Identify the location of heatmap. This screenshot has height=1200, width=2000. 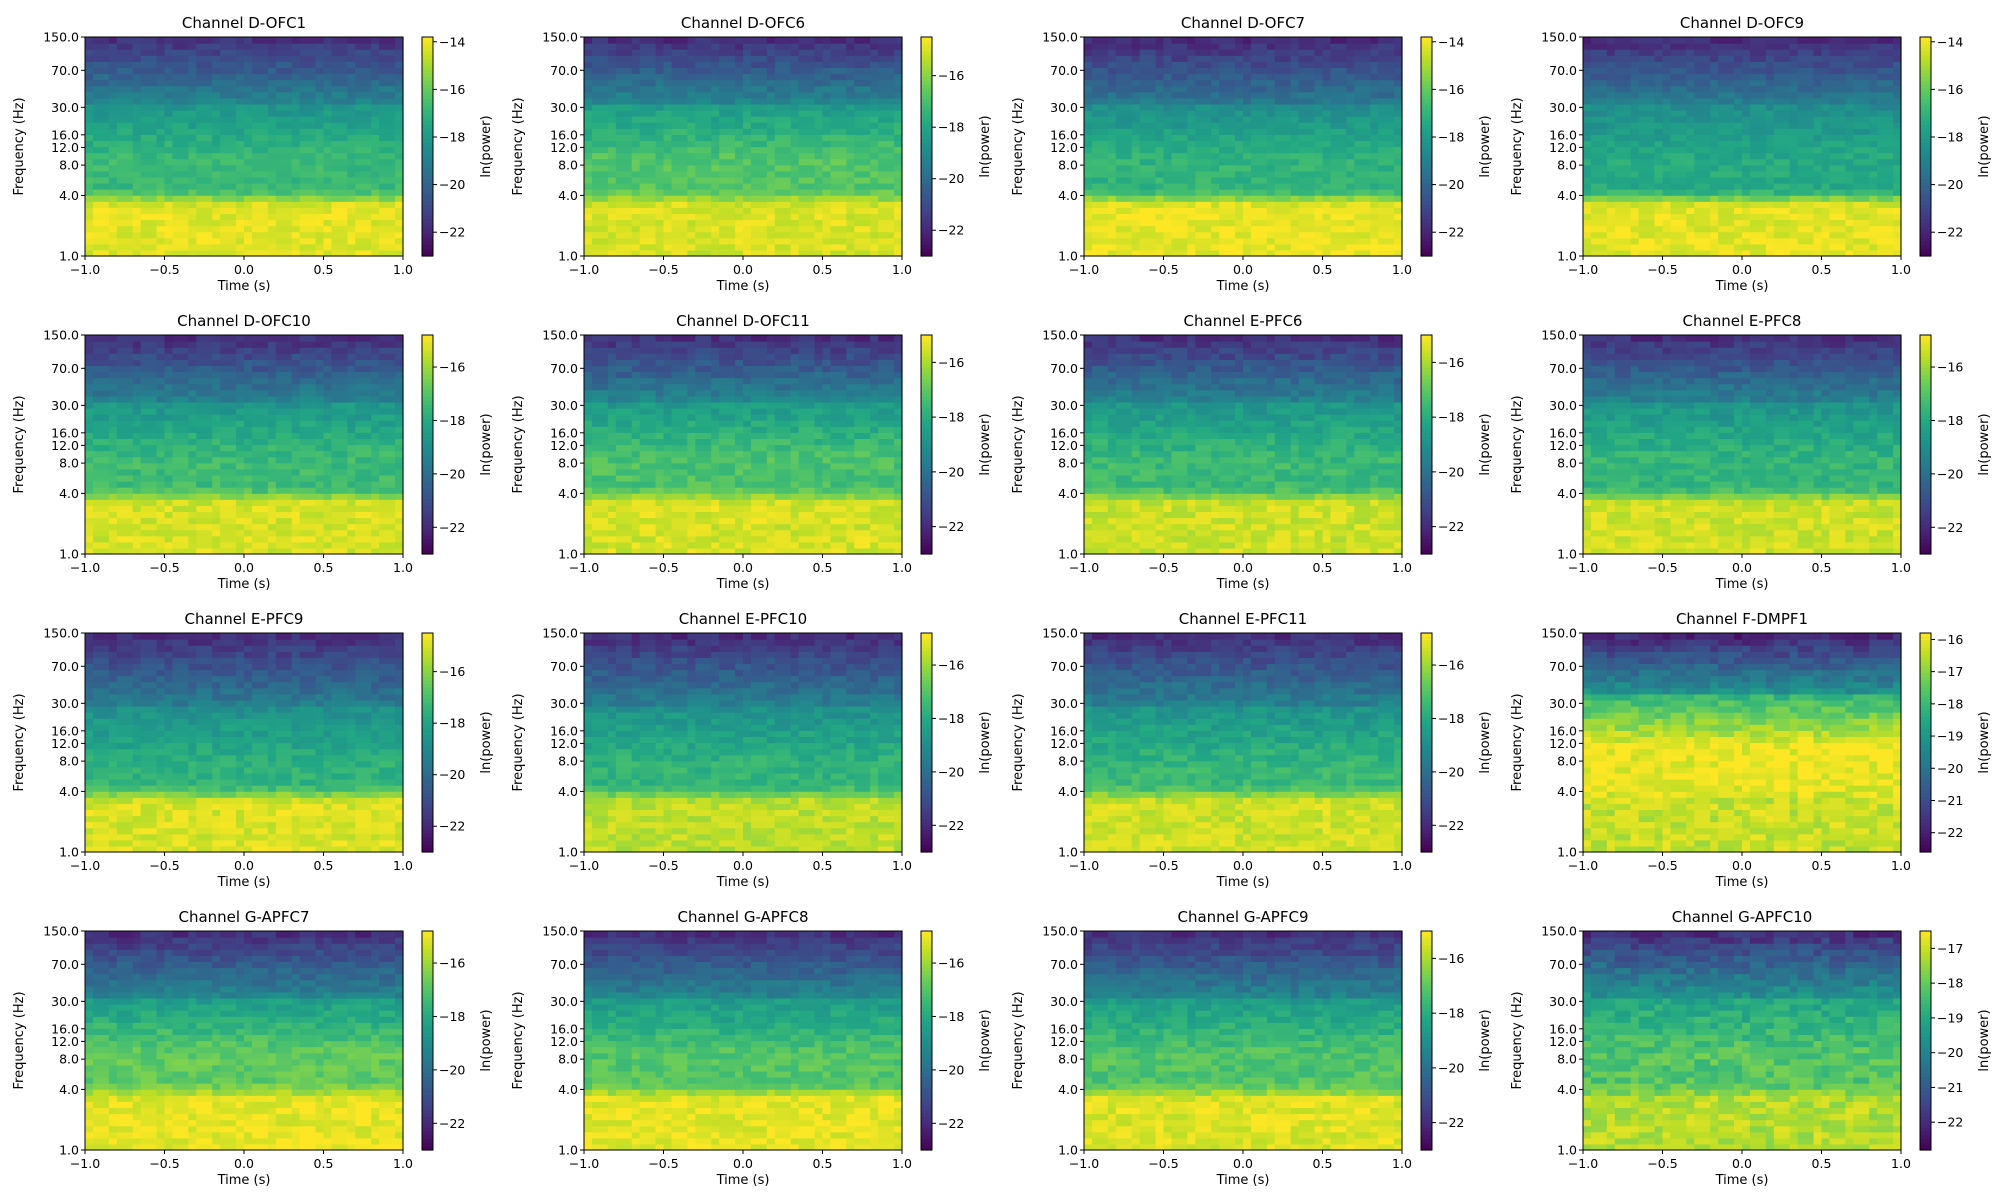
(1742, 147).